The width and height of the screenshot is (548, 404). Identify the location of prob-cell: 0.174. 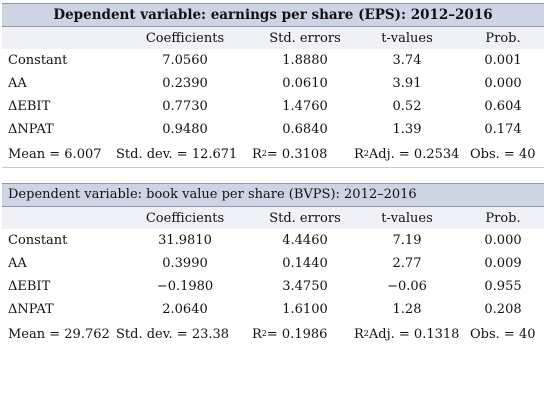
(503, 129).